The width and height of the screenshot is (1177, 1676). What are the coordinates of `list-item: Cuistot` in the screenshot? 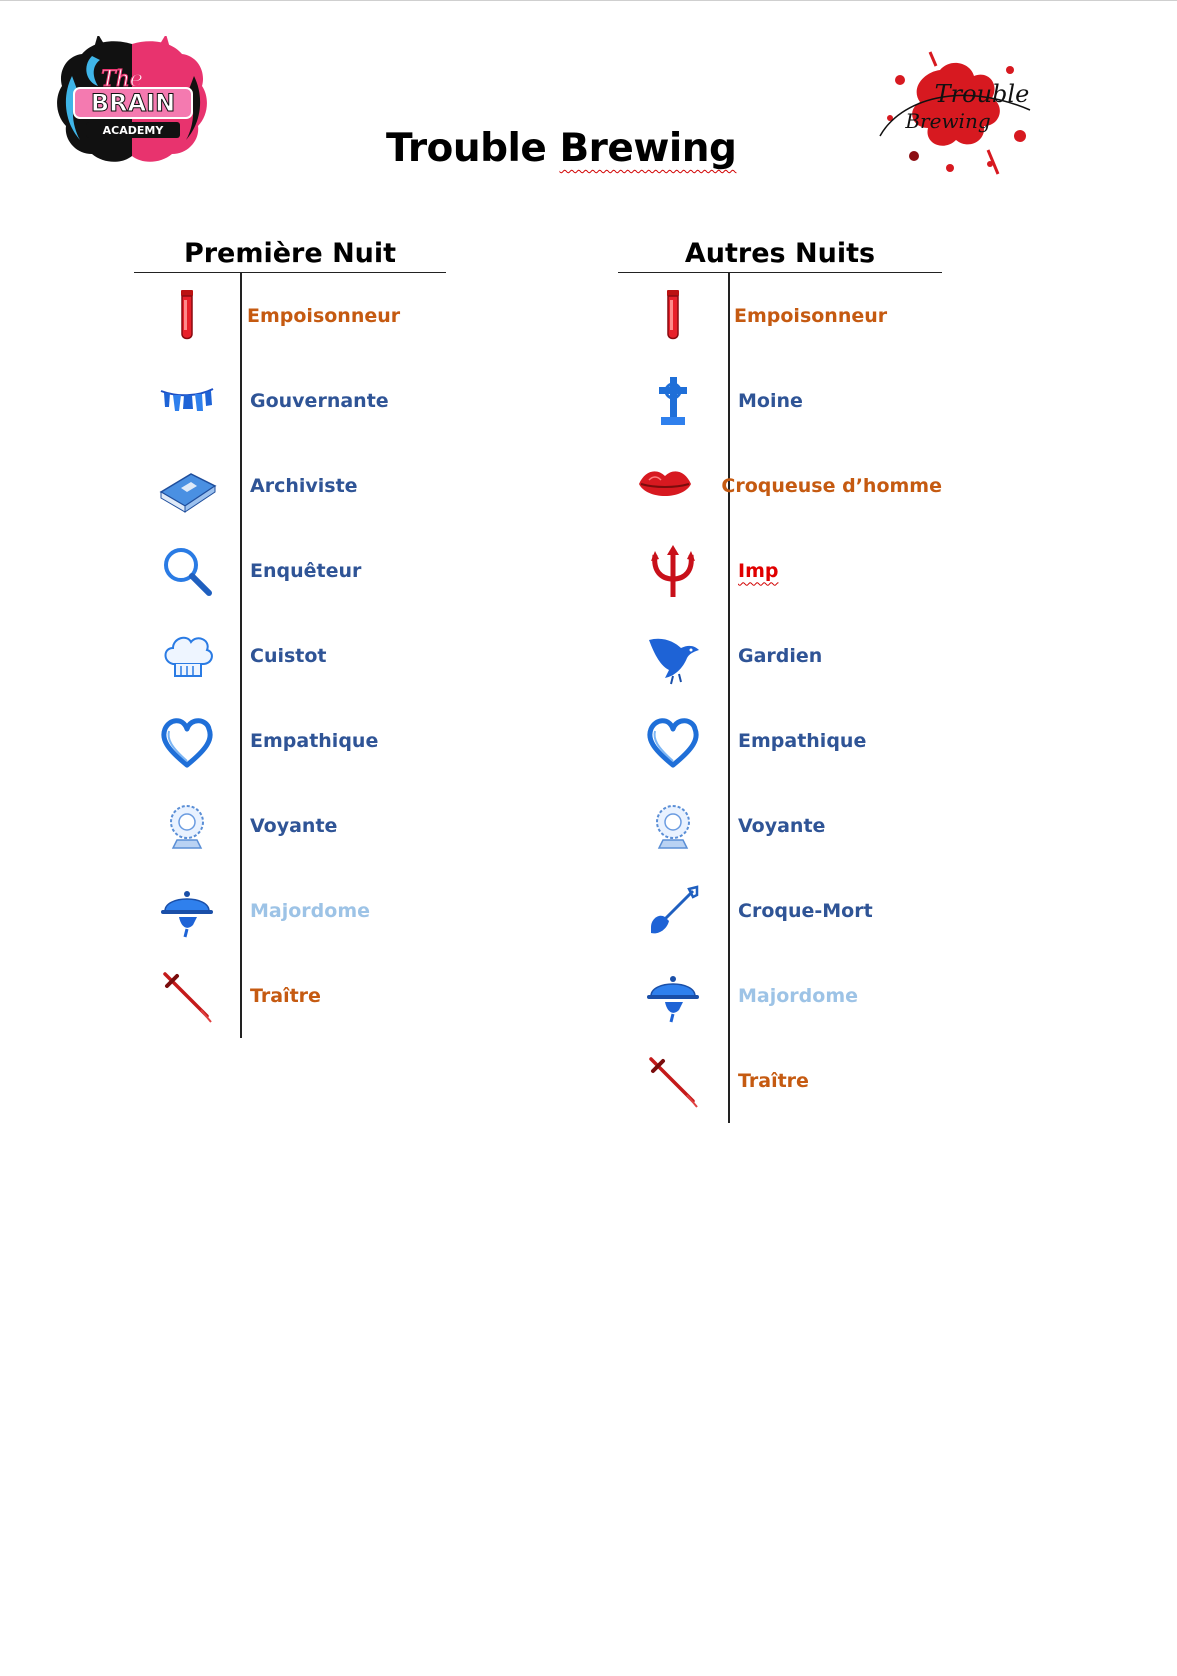 It's located at (290, 655).